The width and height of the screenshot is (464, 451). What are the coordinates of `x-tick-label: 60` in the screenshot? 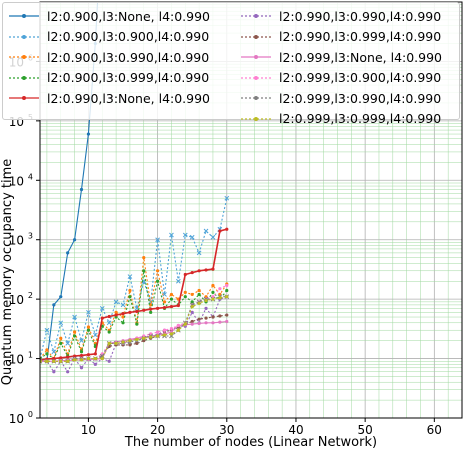 It's located at (434, 430).